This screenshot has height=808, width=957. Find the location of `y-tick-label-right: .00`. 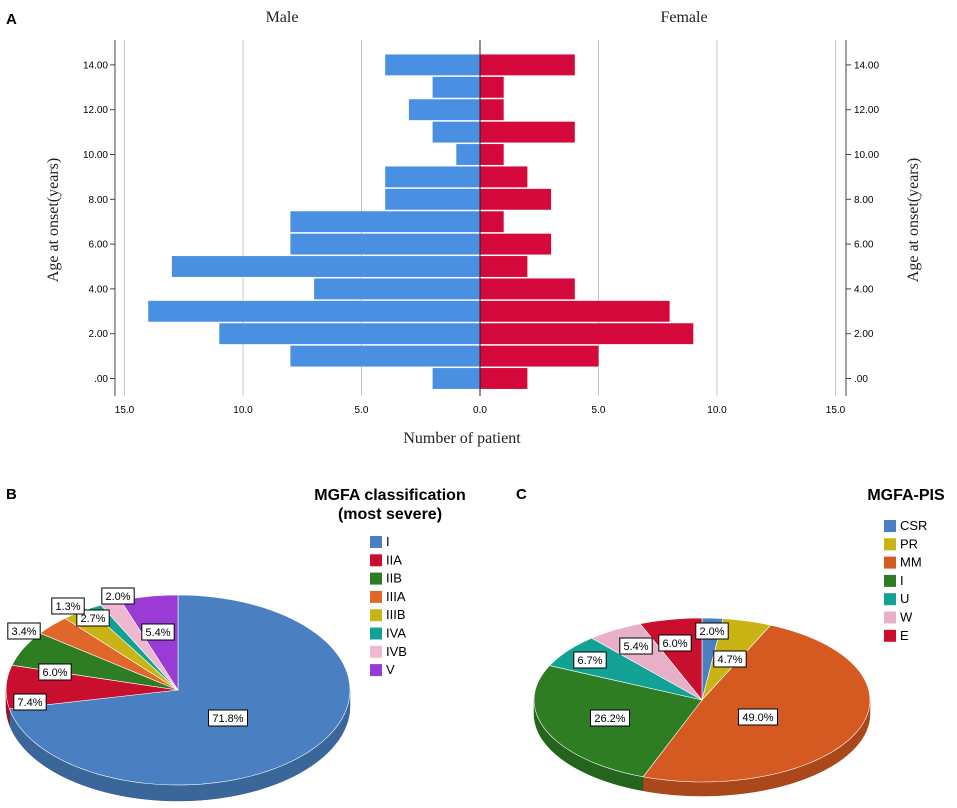

y-tick-label-right: .00 is located at coordinates (861, 379).